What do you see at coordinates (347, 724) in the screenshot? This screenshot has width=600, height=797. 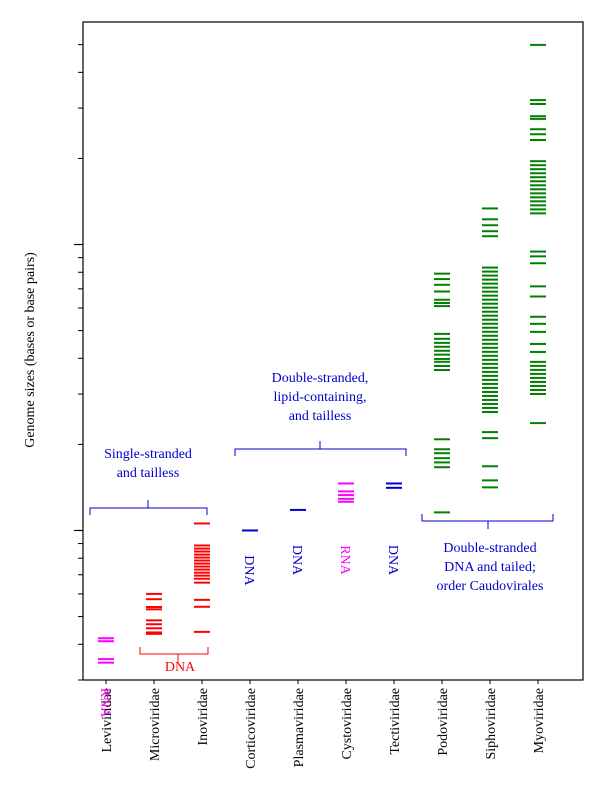 I see `x-tick-label: Cystoviridae` at bounding box center [347, 724].